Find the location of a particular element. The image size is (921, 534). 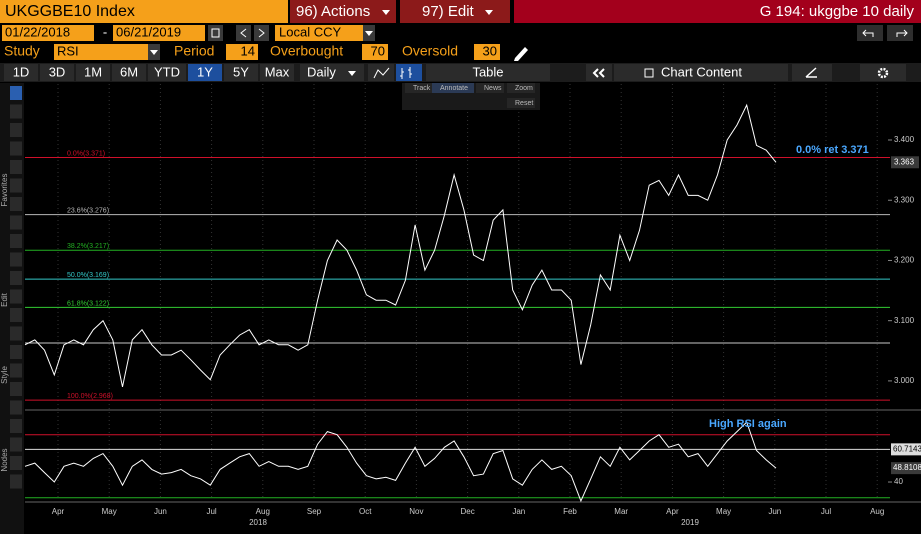

year-label: 2018 is located at coordinates (258, 522).